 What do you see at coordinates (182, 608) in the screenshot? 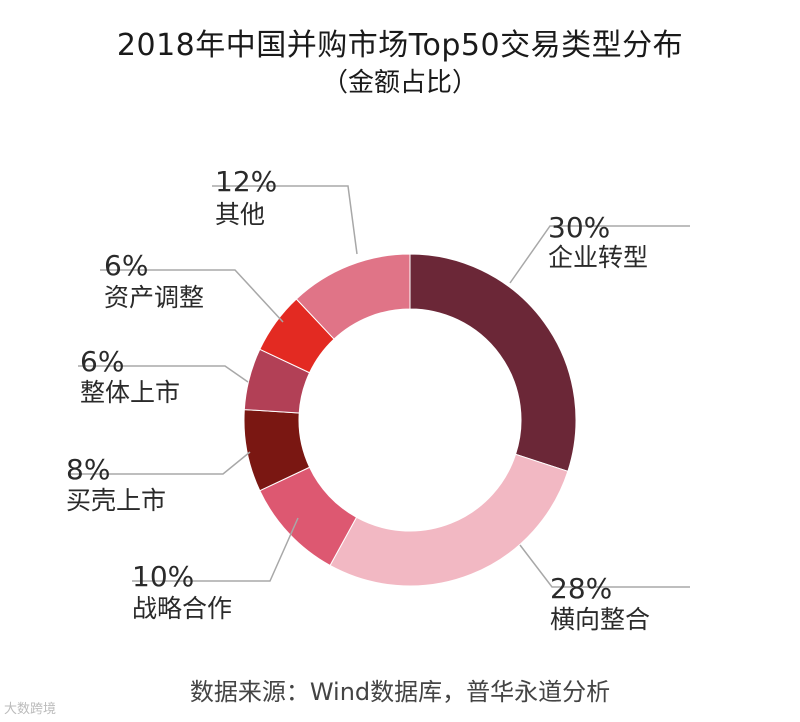
I see `slice-category-label: 战略合作` at bounding box center [182, 608].